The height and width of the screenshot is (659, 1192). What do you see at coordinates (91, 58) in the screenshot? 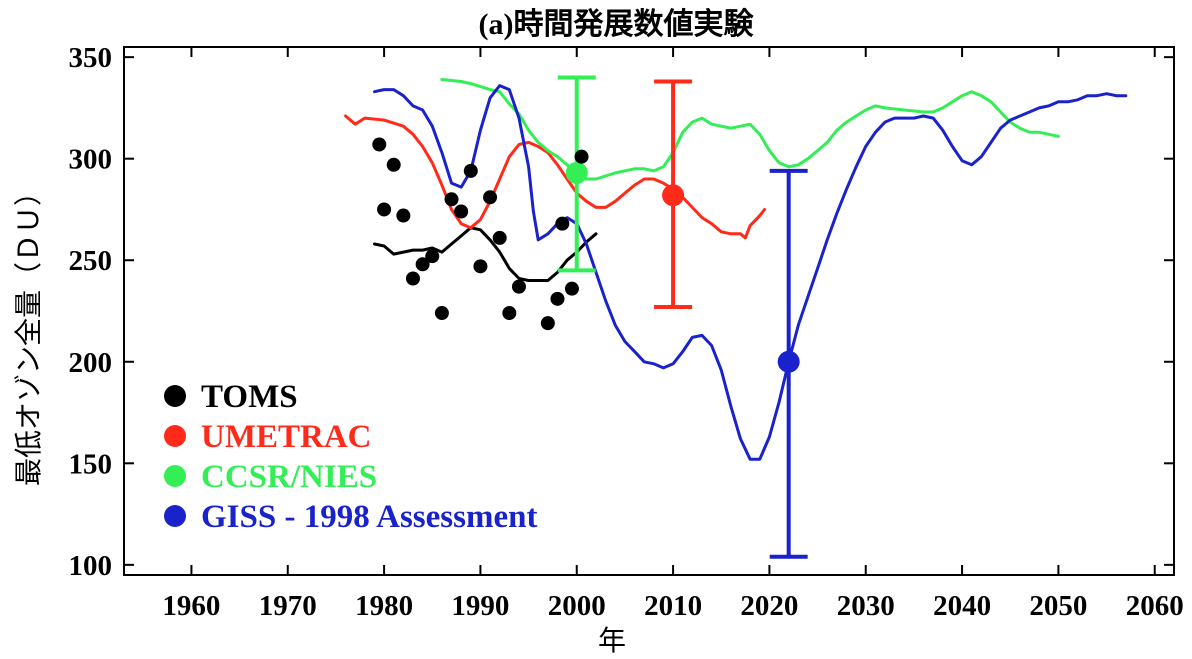
I see `y-tick-label: 350` at bounding box center [91, 58].